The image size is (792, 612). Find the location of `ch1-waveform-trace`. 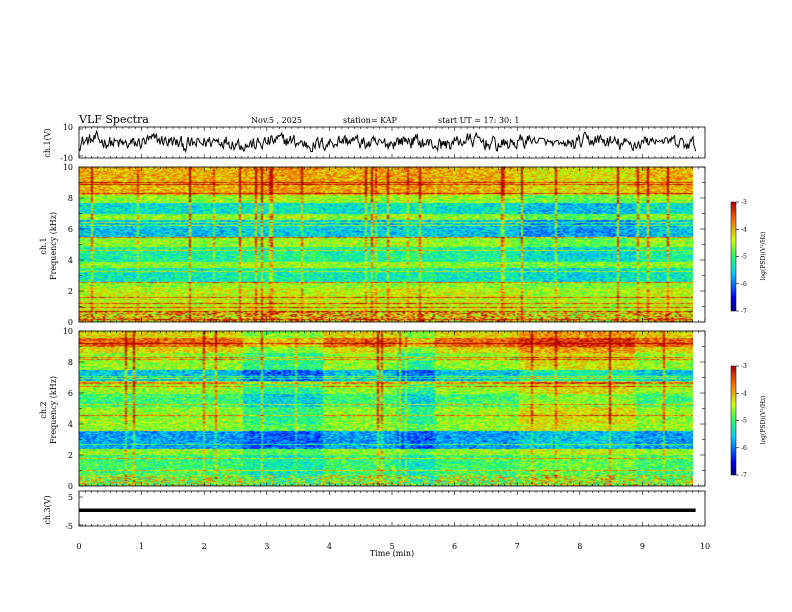

ch1-waveform-trace is located at coordinates (387, 141).